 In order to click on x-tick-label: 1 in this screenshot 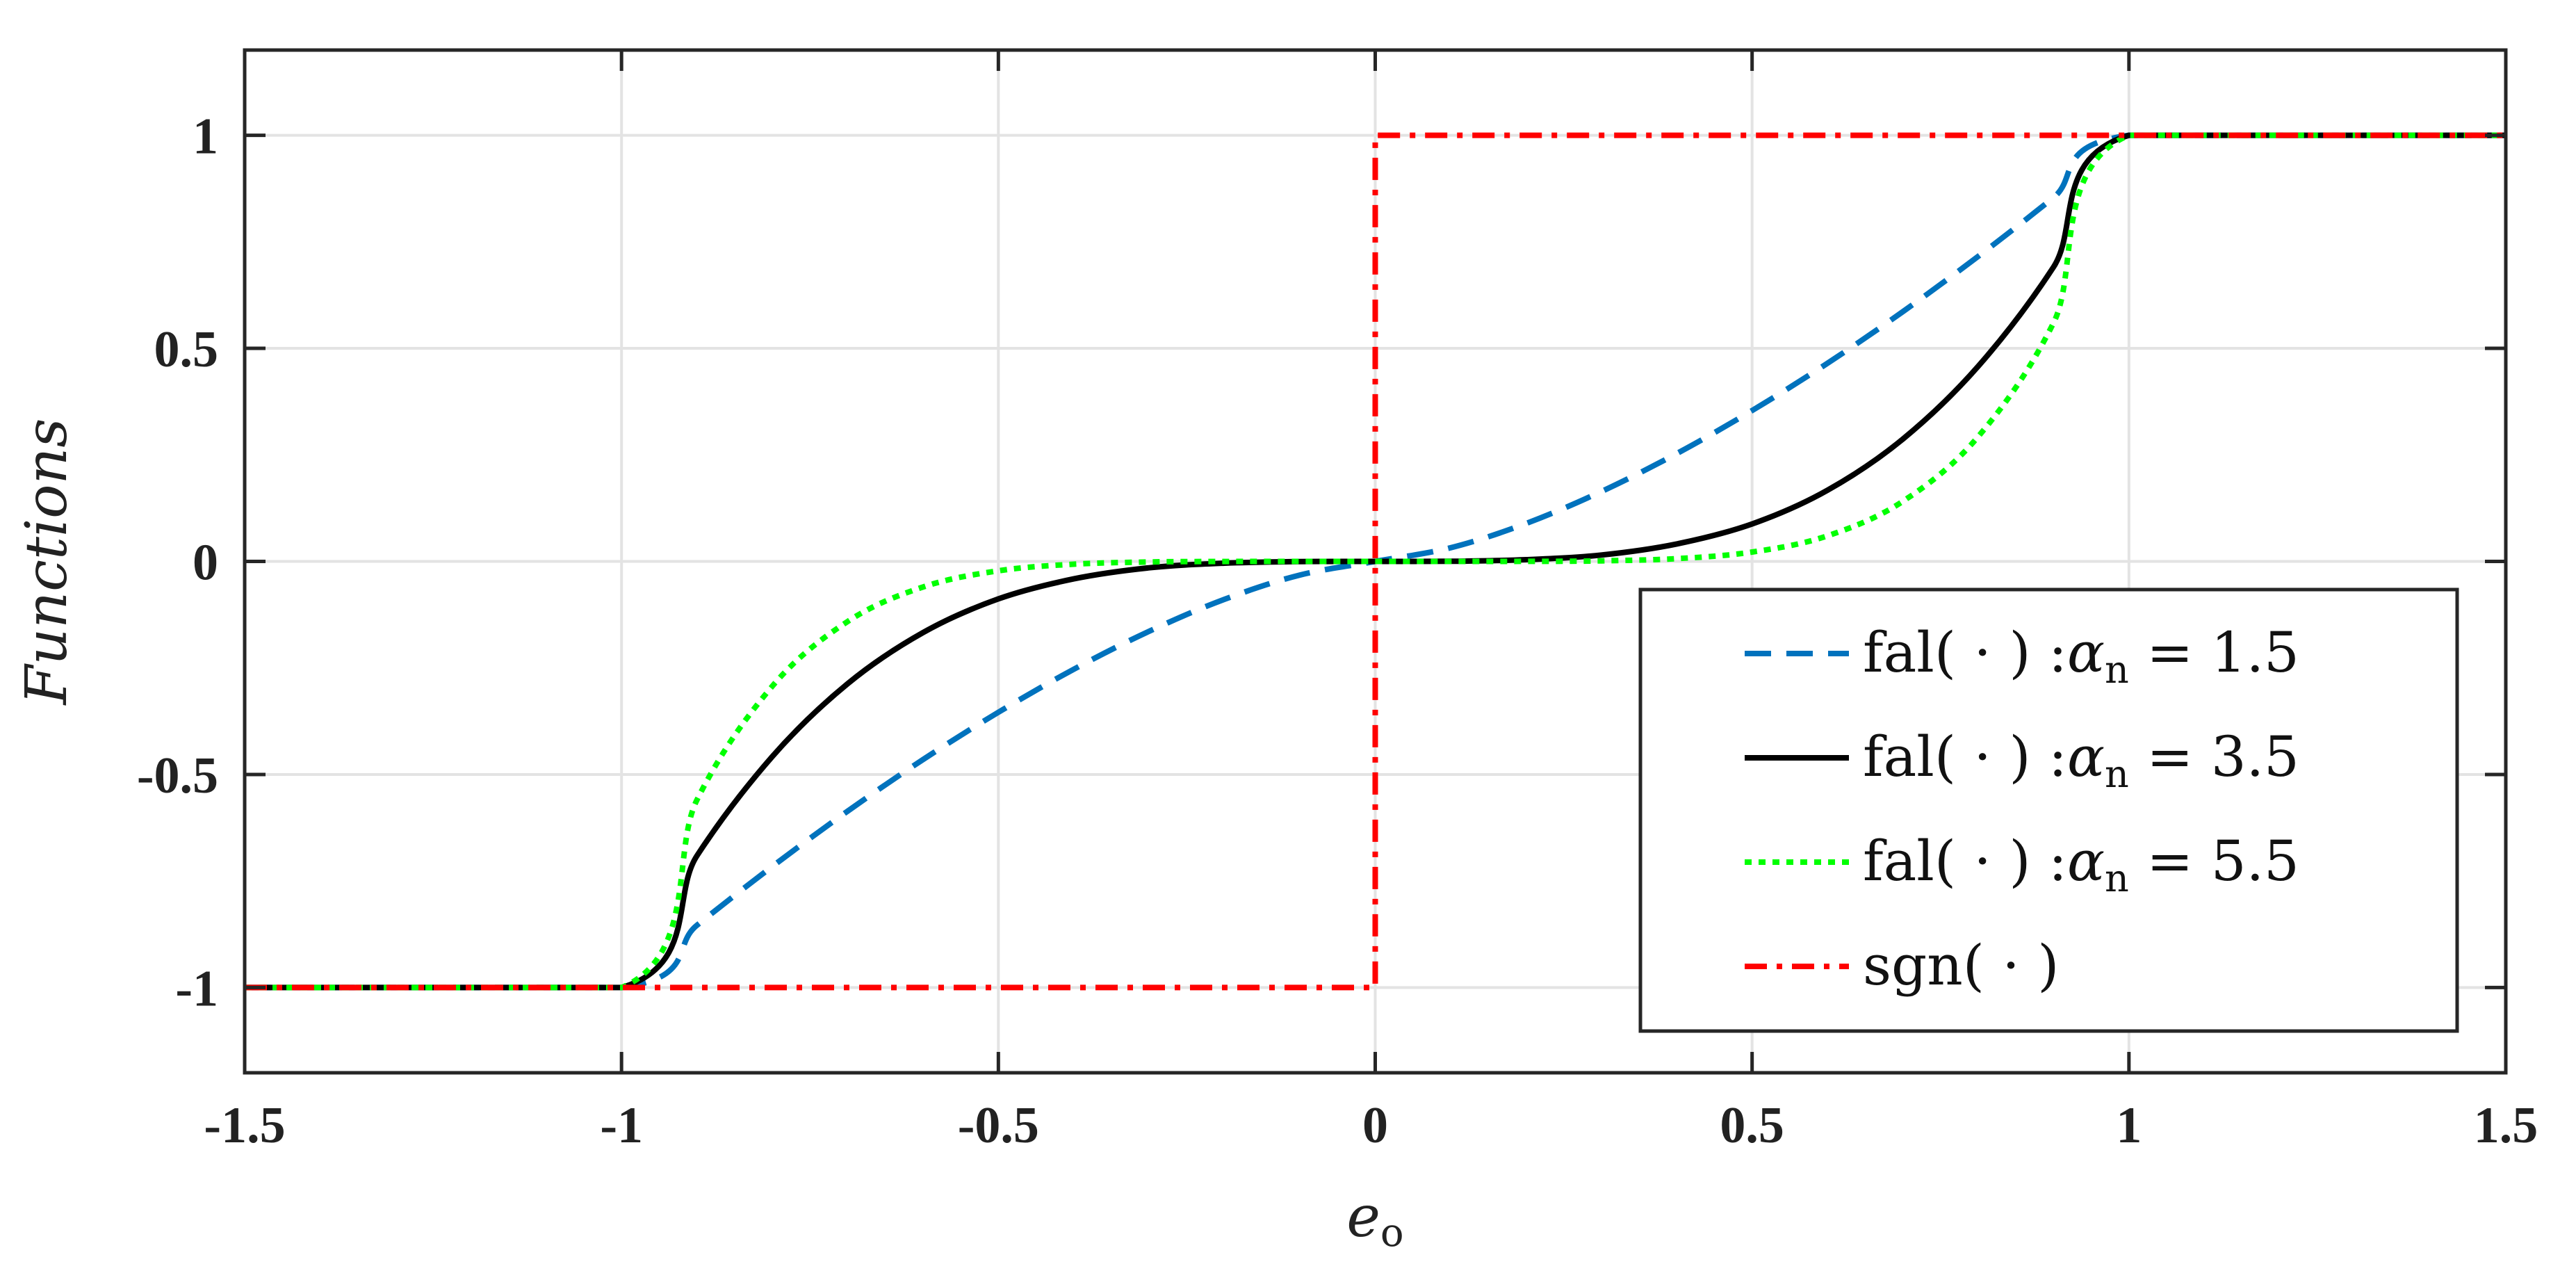, I will do `click(2129, 1125)`.